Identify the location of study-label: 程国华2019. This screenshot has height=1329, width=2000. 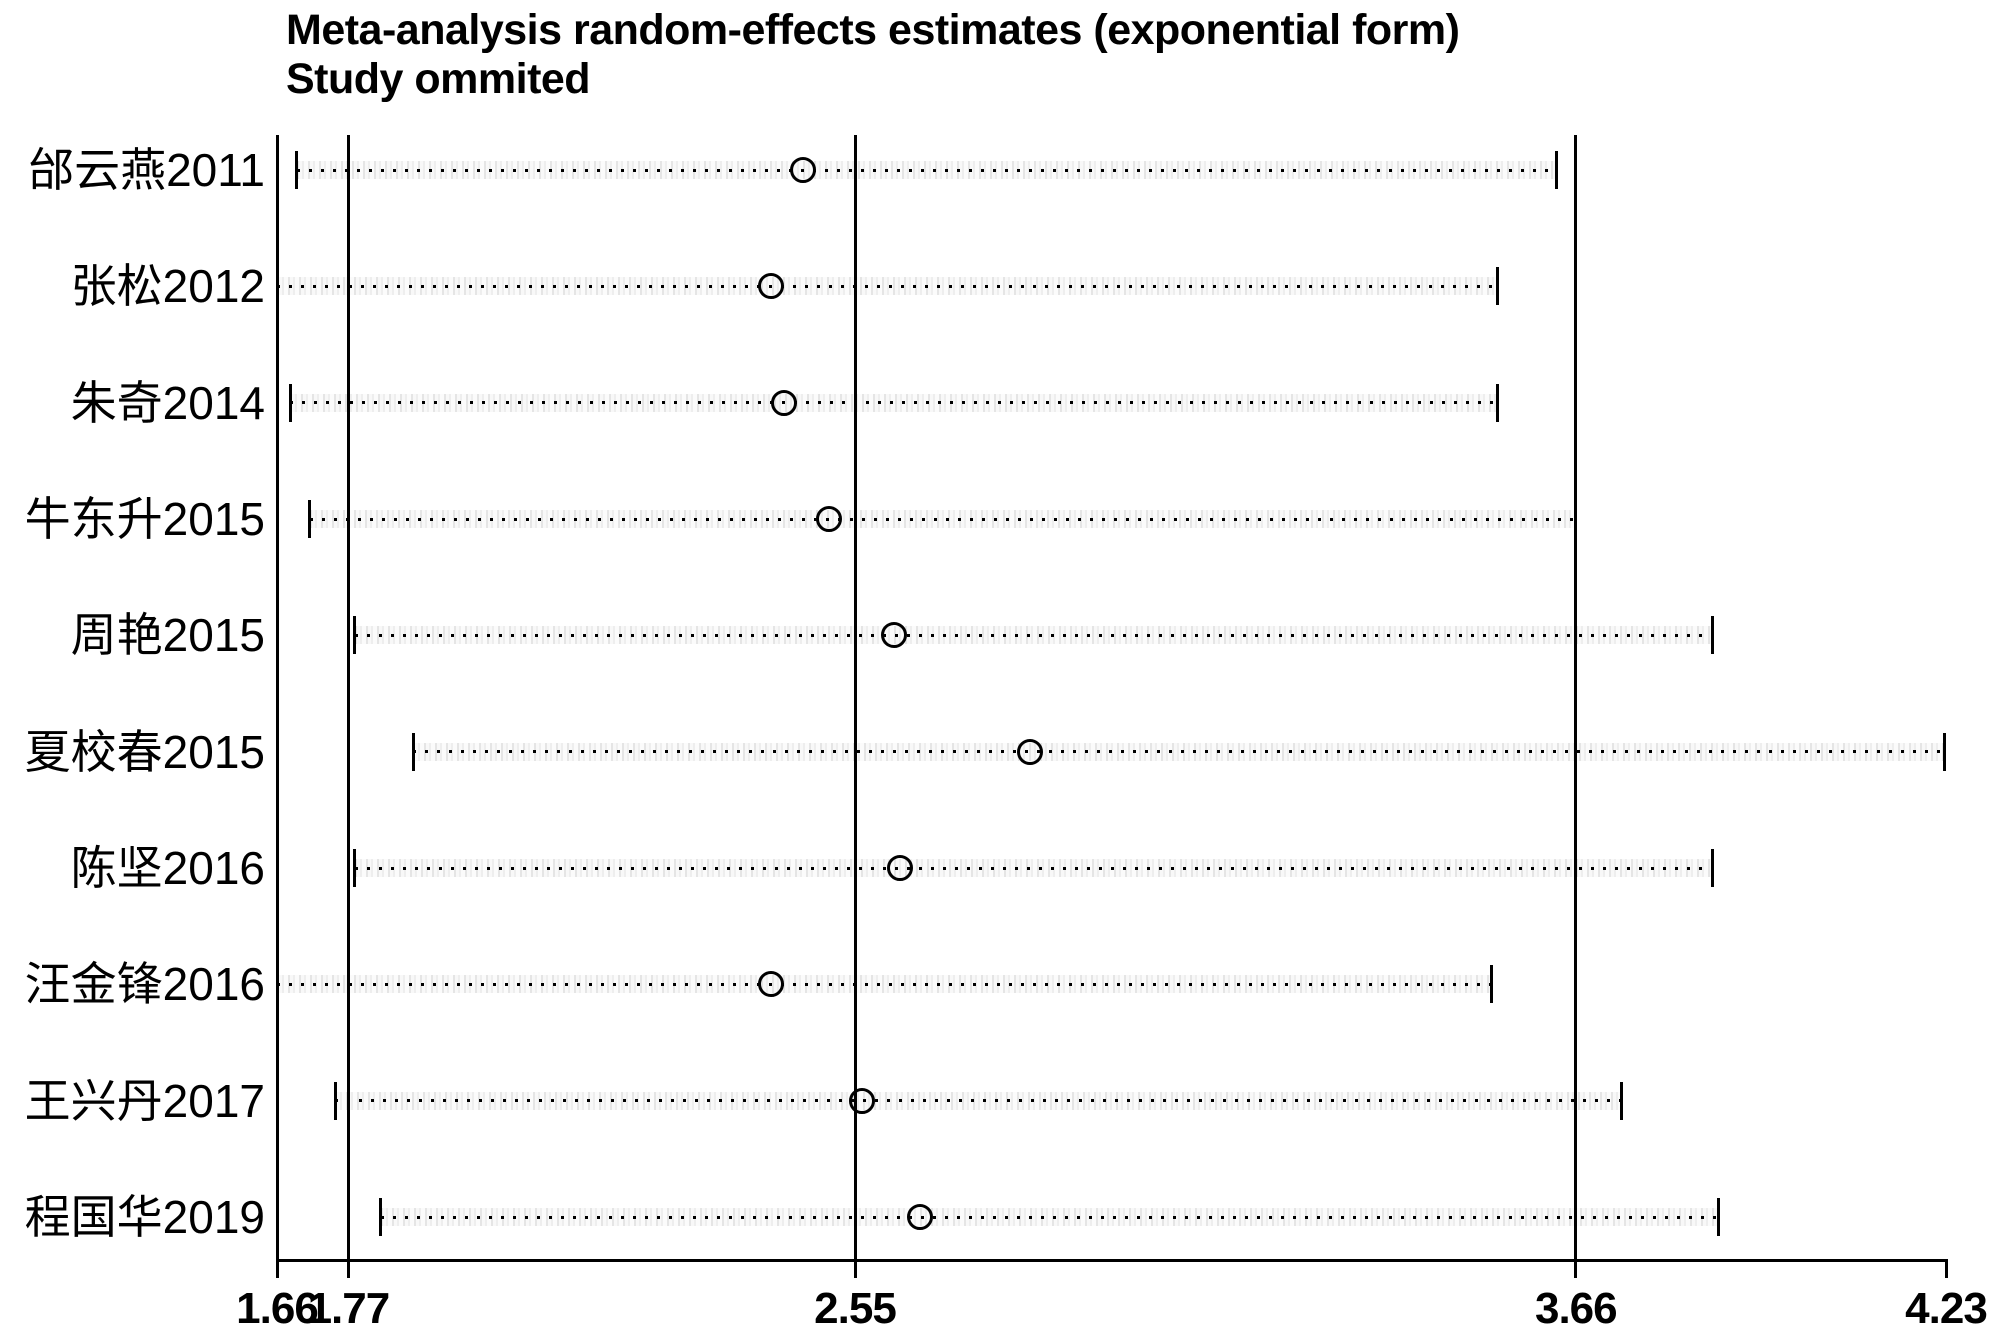
(144, 1217).